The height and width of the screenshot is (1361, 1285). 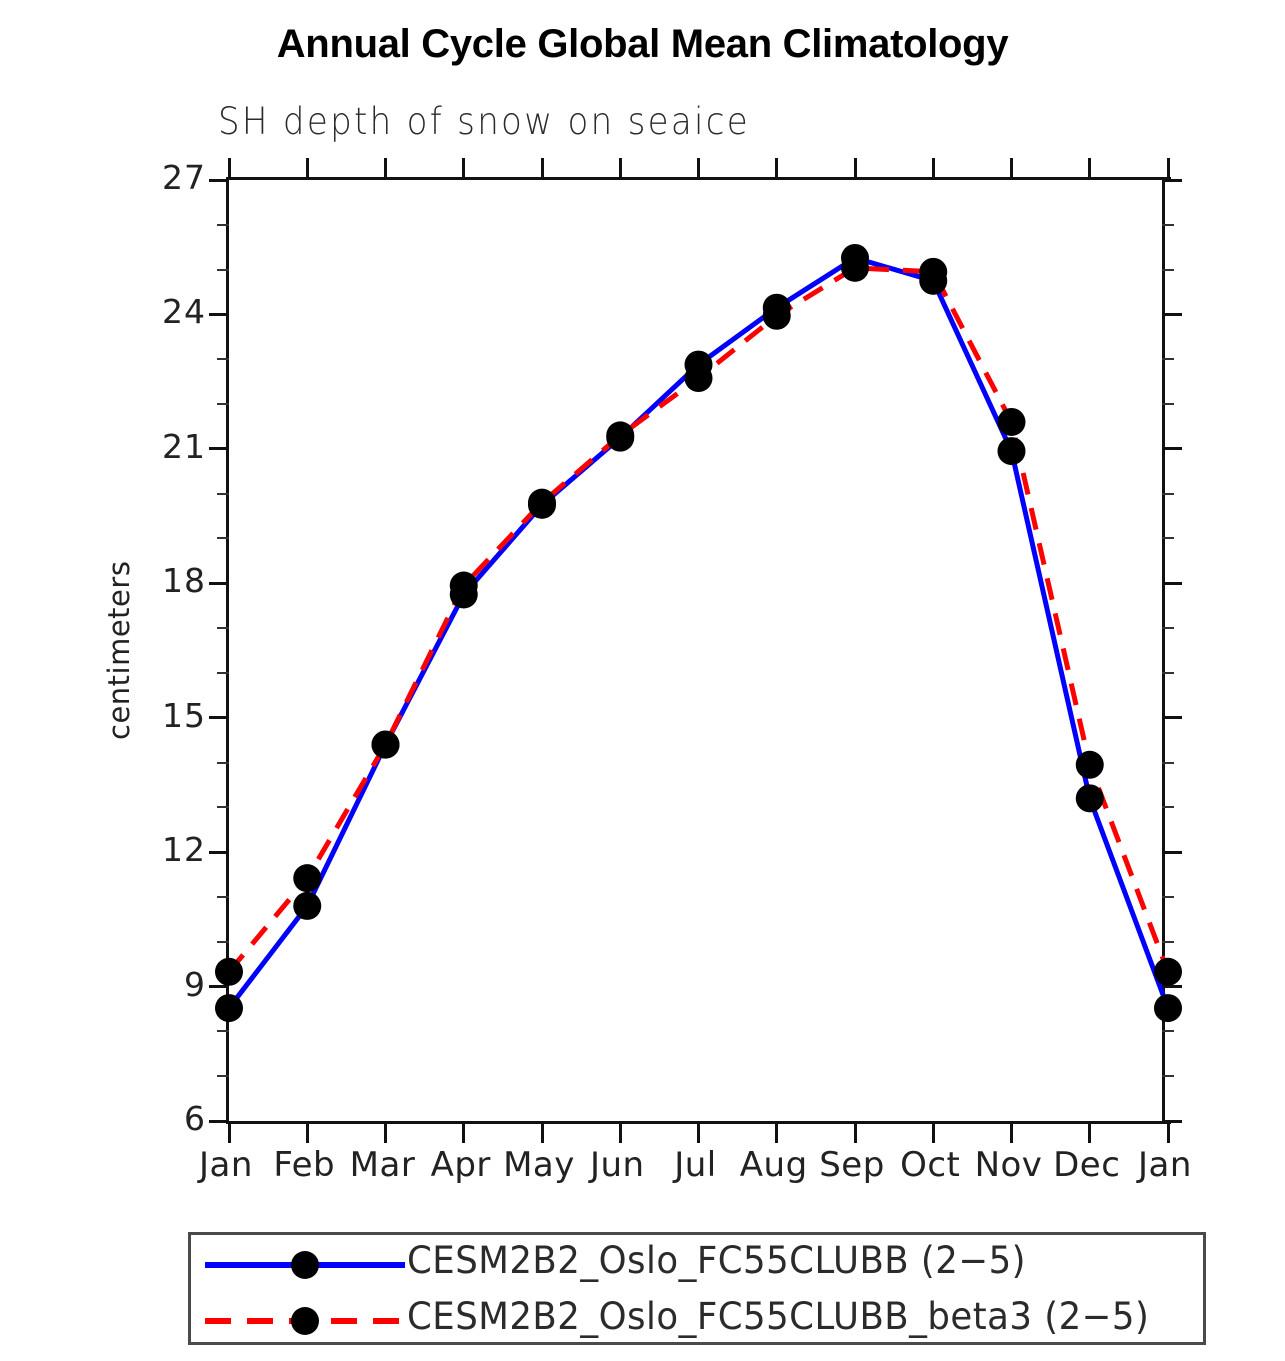 What do you see at coordinates (716, 1260) in the screenshot?
I see `legend-label: CESM2B2_Oslo_FC55CLUBB (2−5)` at bounding box center [716, 1260].